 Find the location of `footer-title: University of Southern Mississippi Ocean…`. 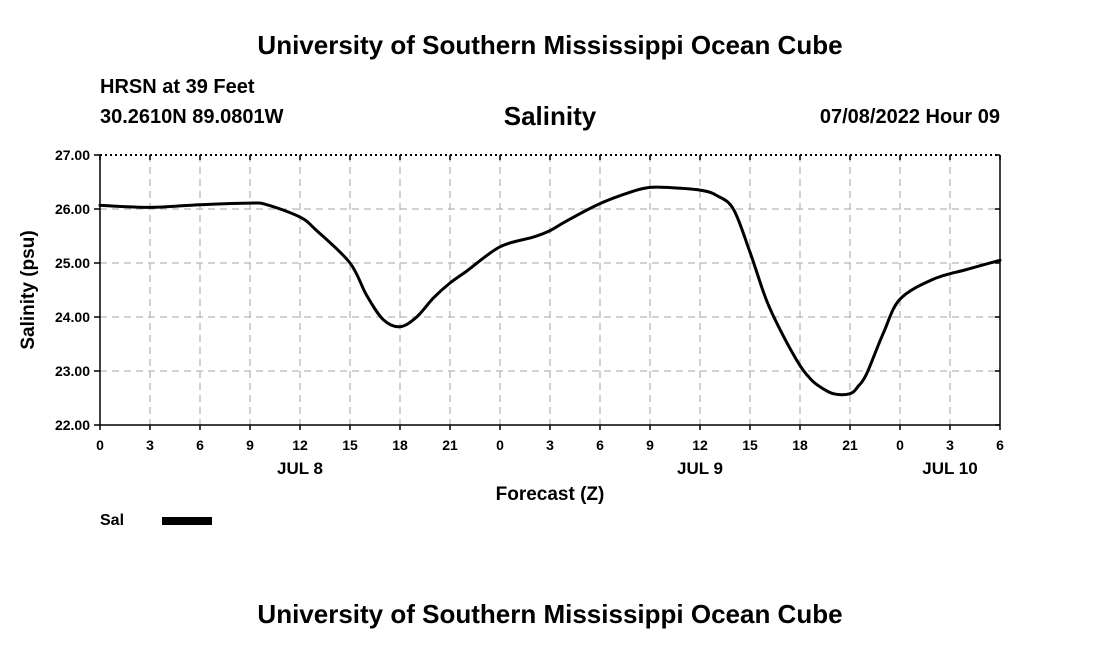

footer-title: University of Southern Mississippi Ocean… is located at coordinates (550, 614).